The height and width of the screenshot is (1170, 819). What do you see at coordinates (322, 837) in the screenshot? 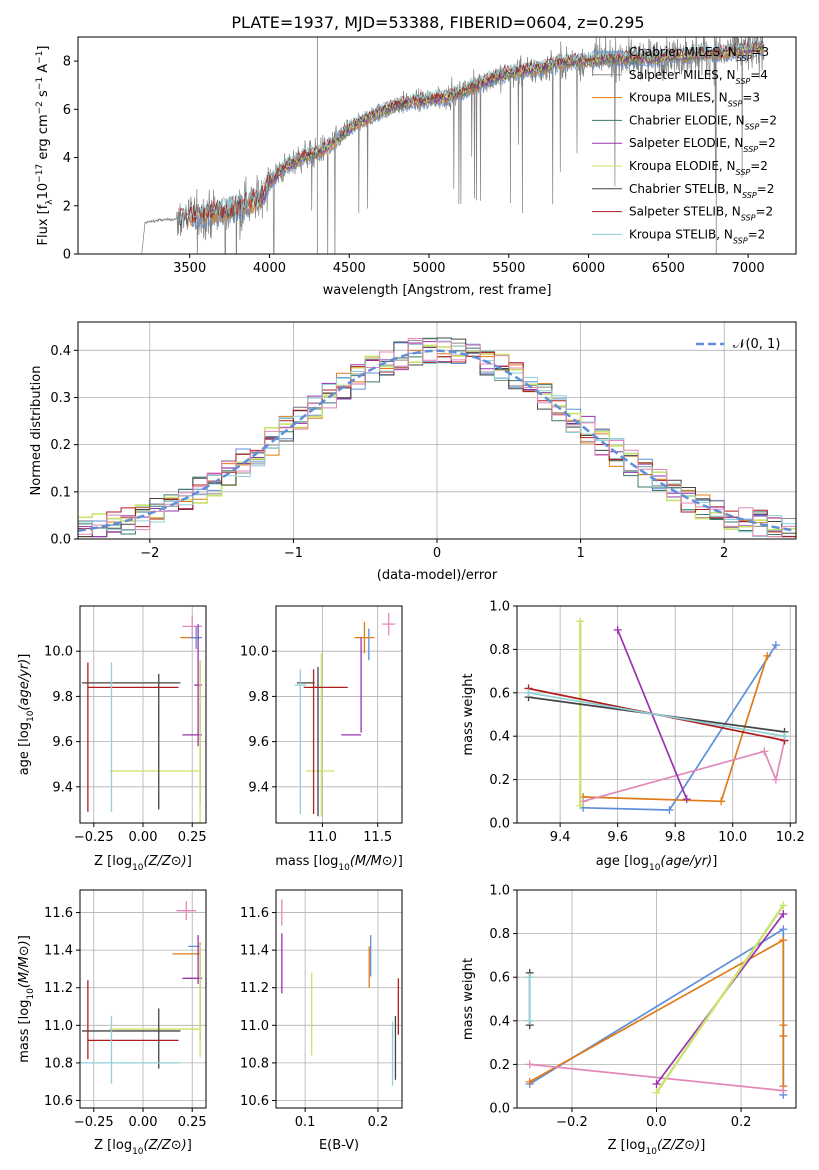
I see `x-tick-label: 11.0` at bounding box center [322, 837].